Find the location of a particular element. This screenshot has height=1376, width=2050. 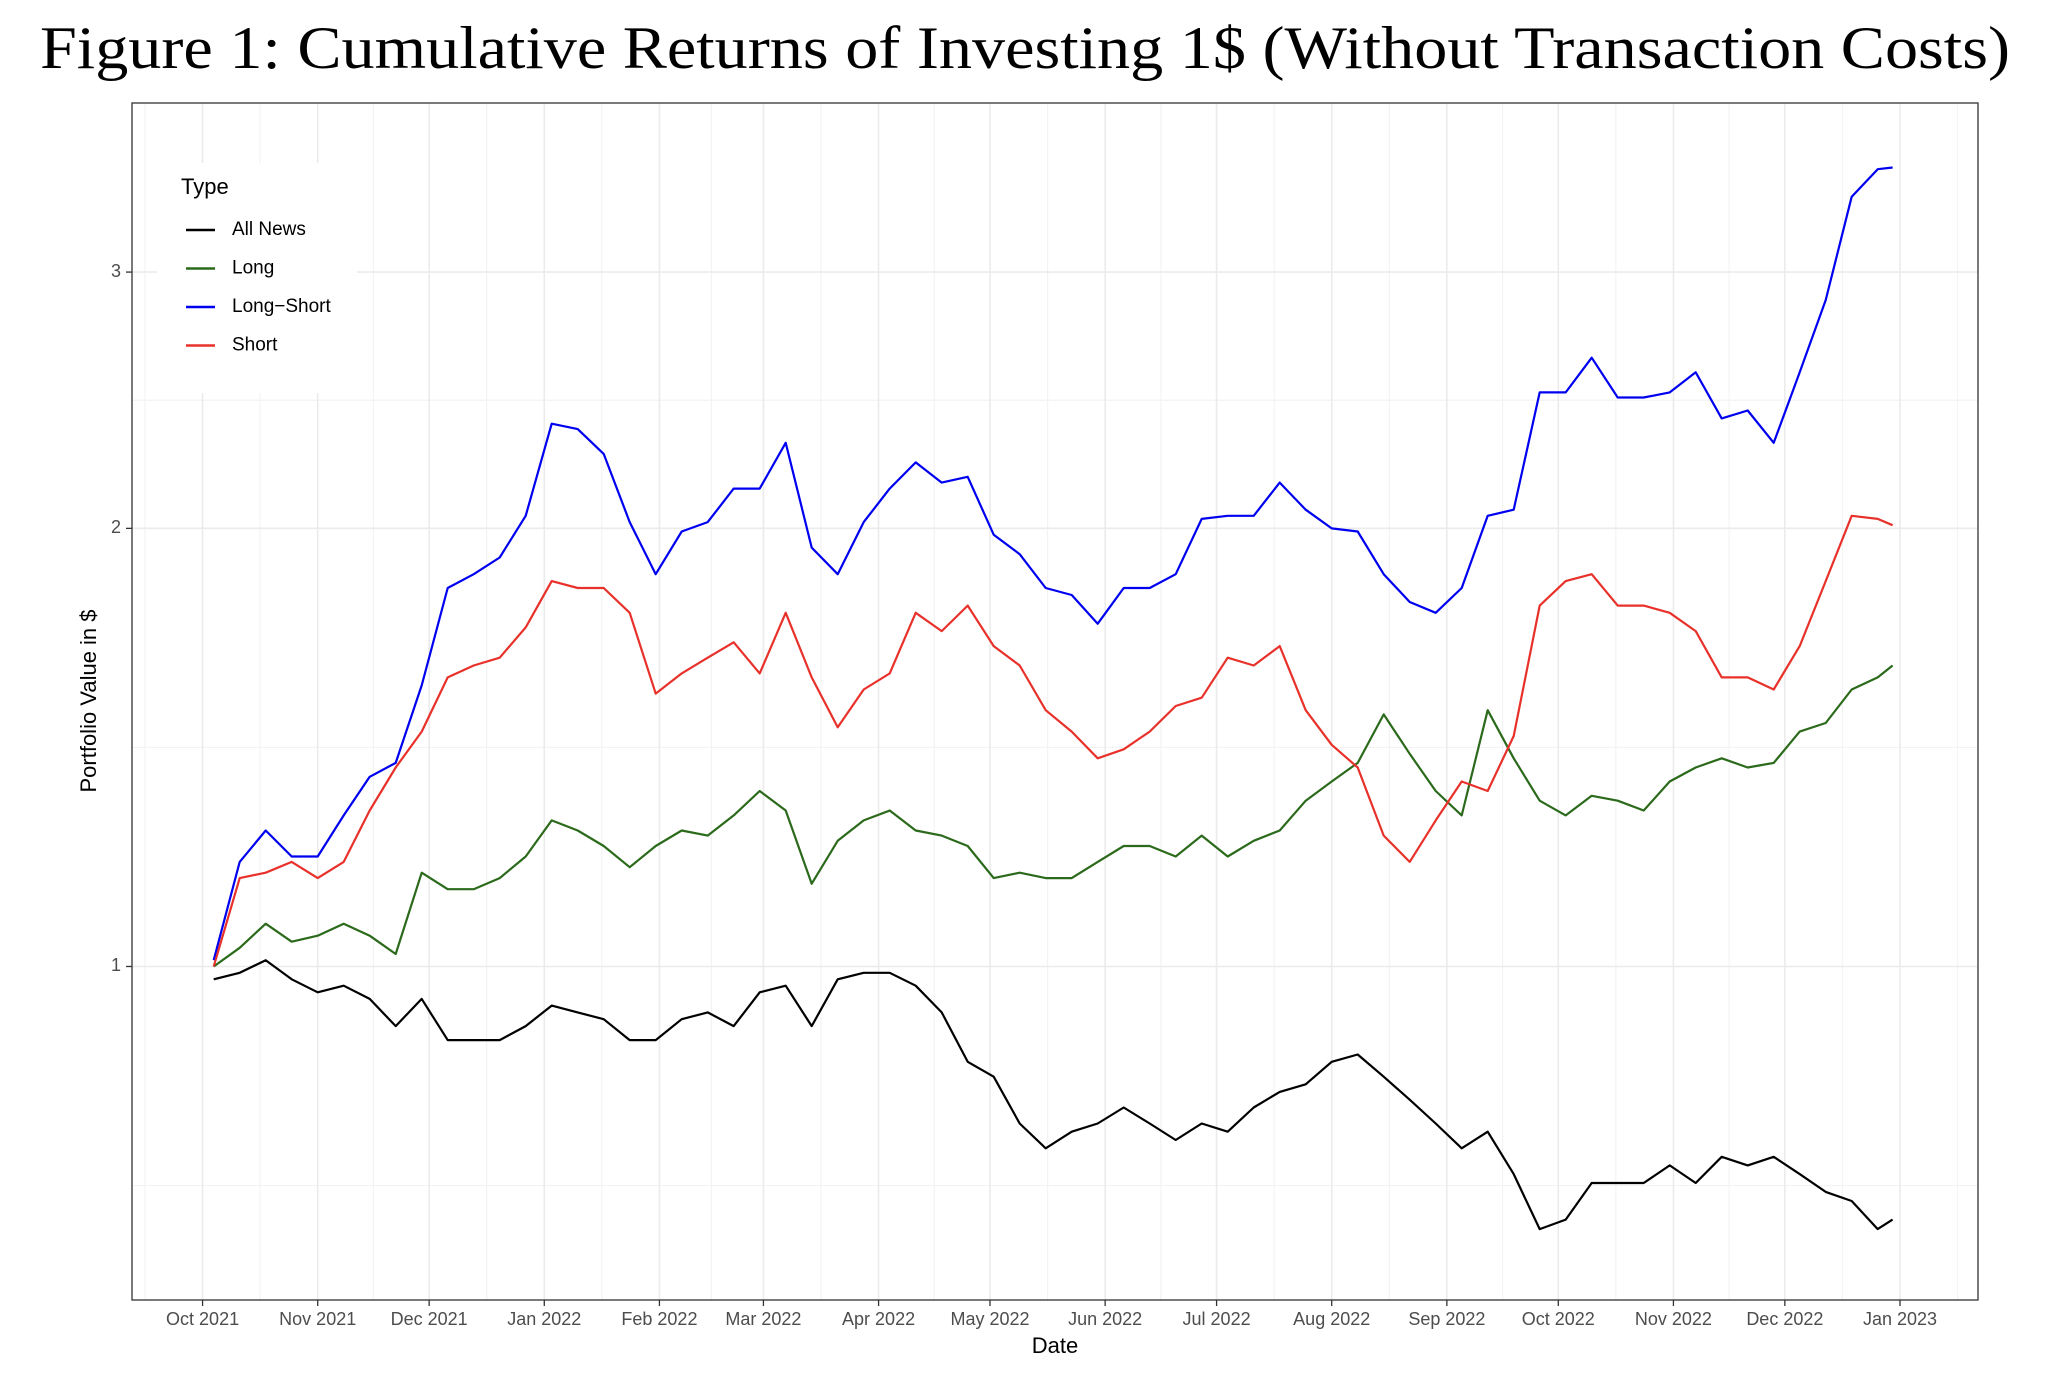

legend-label: Long is located at coordinates (253, 268).